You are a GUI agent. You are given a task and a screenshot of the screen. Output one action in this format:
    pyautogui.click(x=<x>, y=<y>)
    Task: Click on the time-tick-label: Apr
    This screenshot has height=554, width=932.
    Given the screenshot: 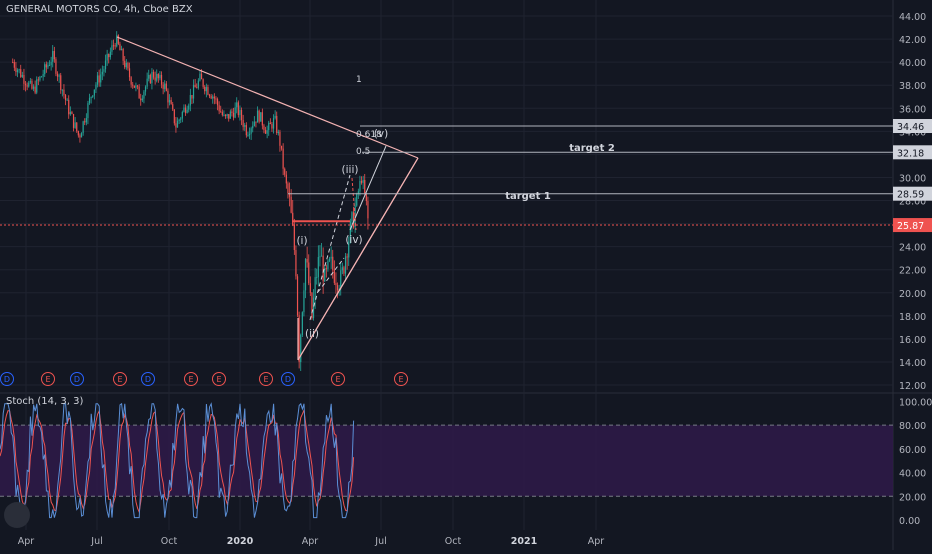 What is the action you would take?
    pyautogui.click(x=596, y=541)
    